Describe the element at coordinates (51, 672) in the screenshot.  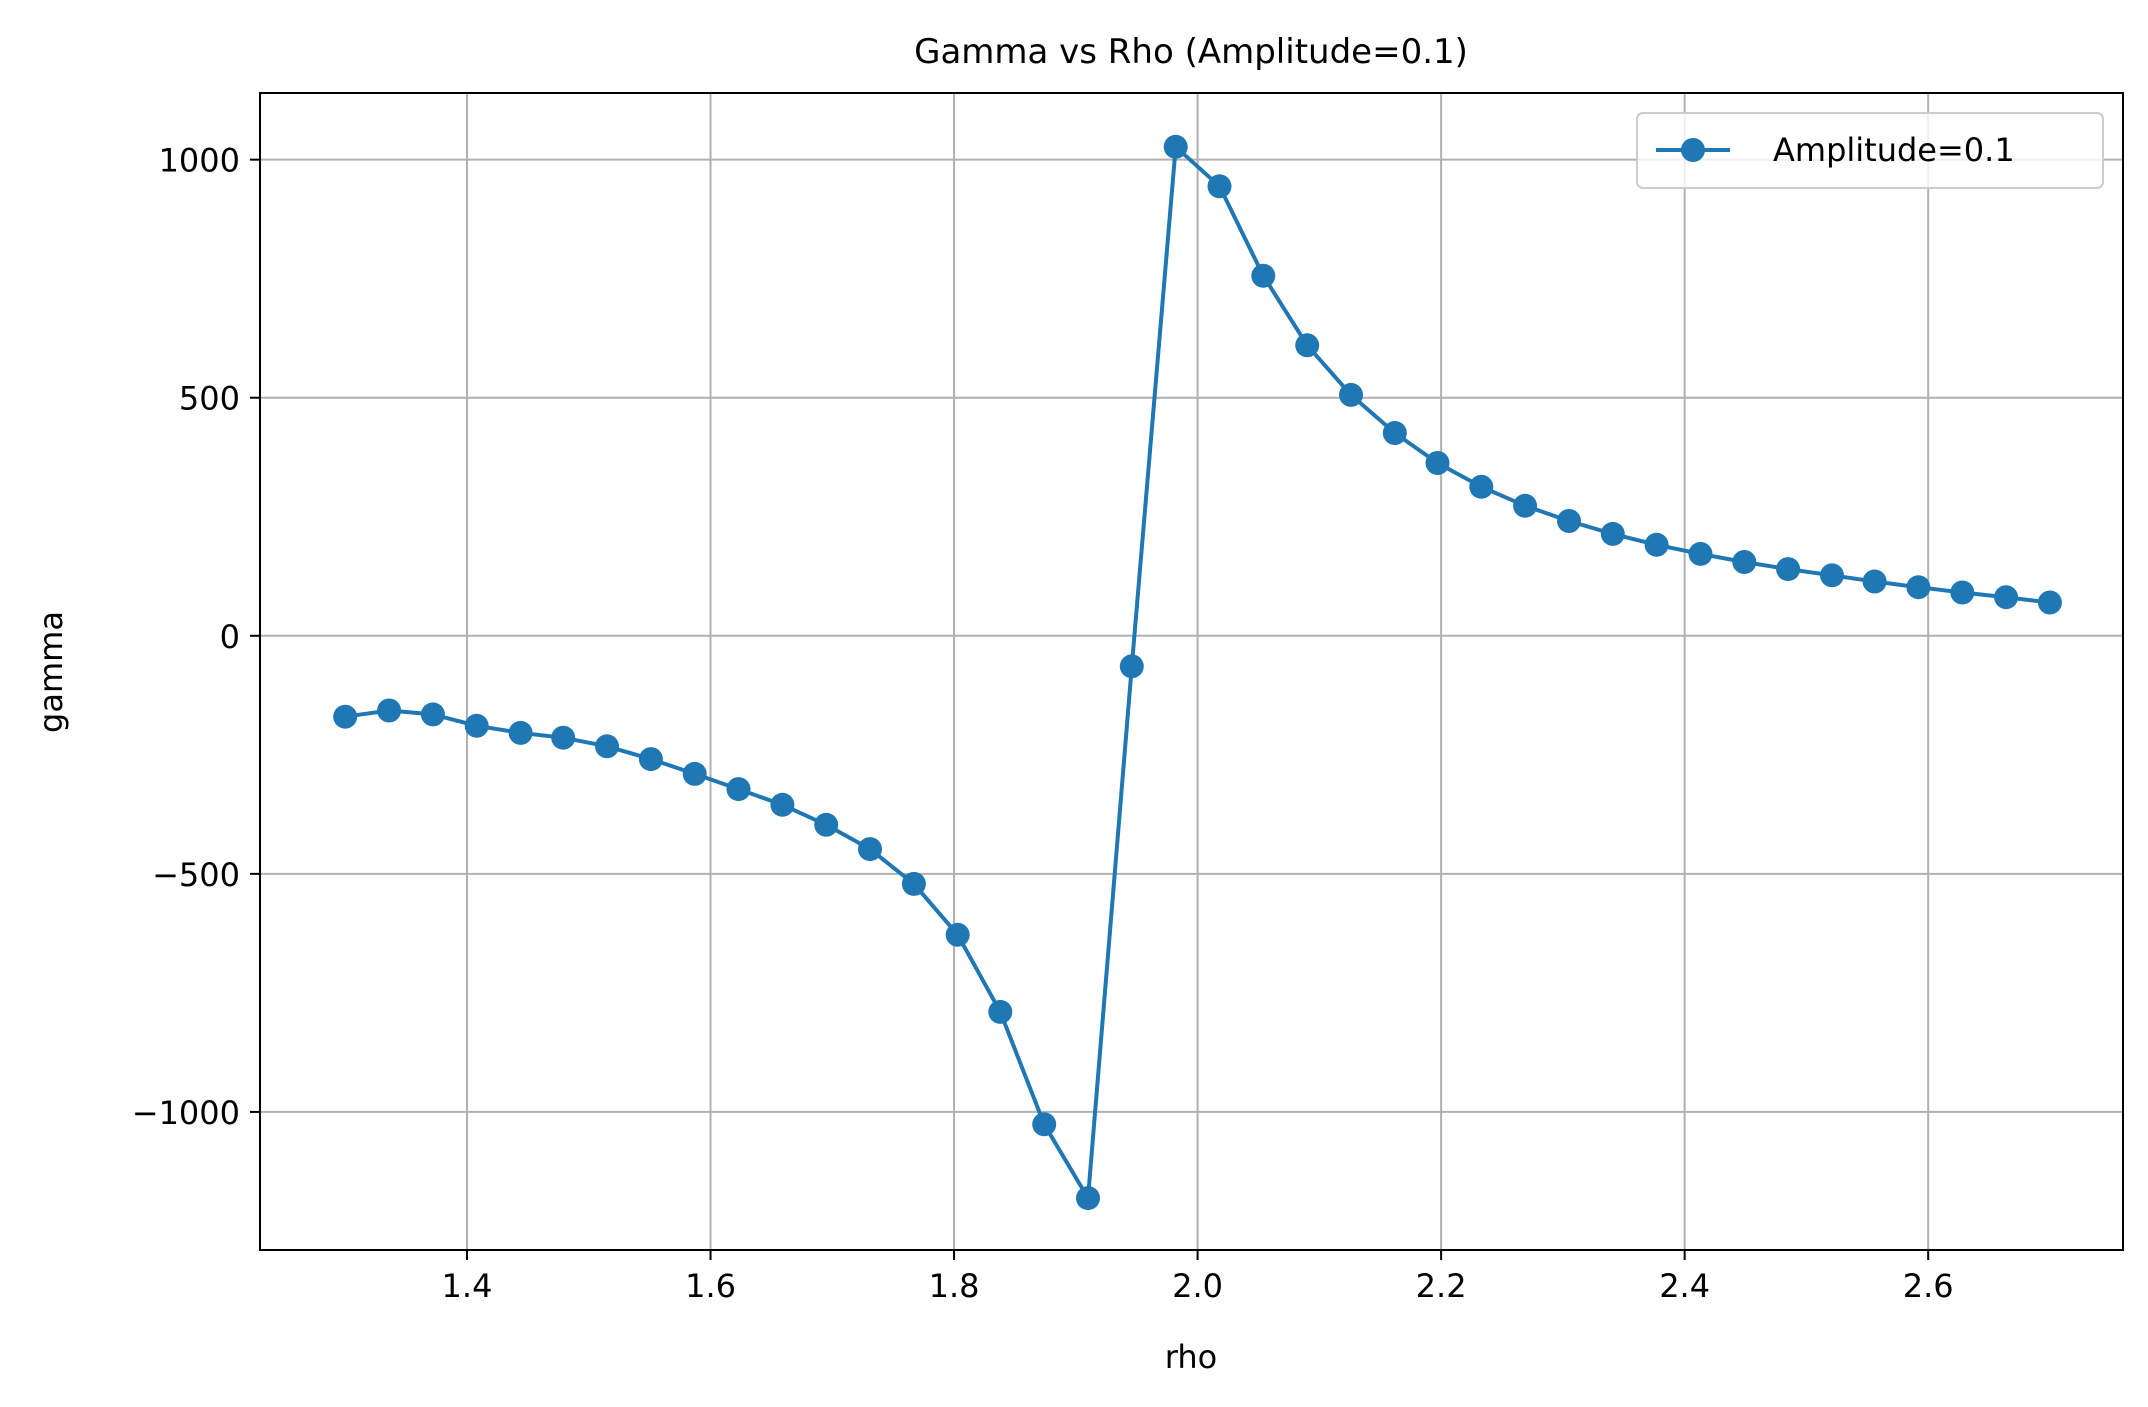
I see `y-axis-label: gamma` at that location.